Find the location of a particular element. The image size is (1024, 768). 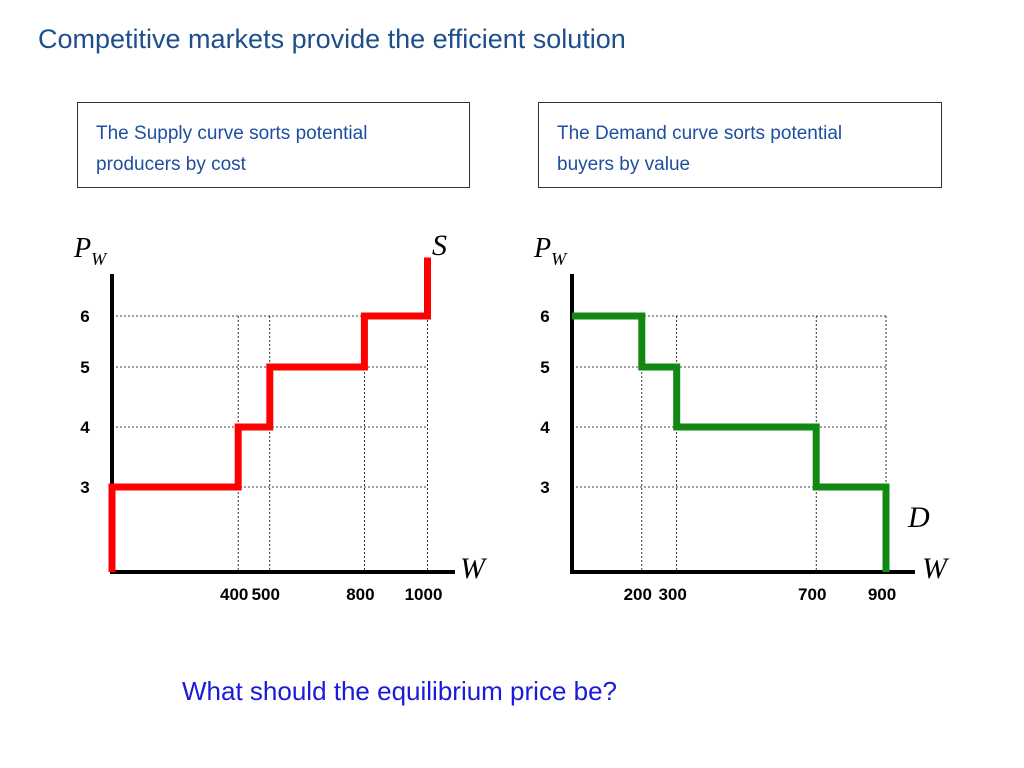

supply-y-tick-label: 5 is located at coordinates (84, 367).